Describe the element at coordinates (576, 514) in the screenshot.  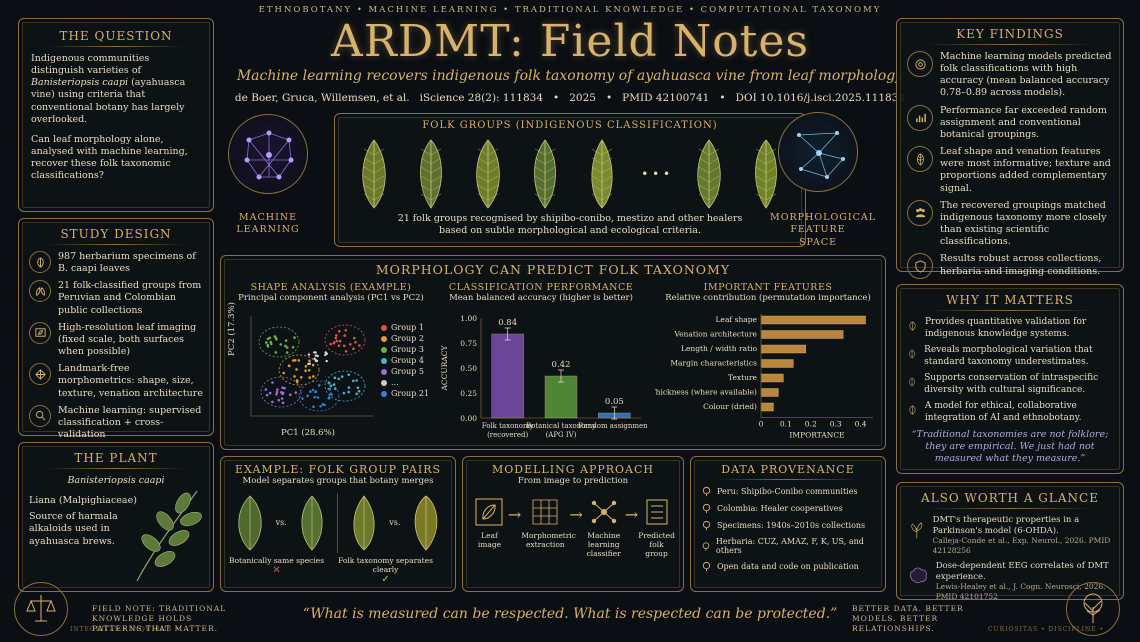
I see `arrow-icon: →` at that location.